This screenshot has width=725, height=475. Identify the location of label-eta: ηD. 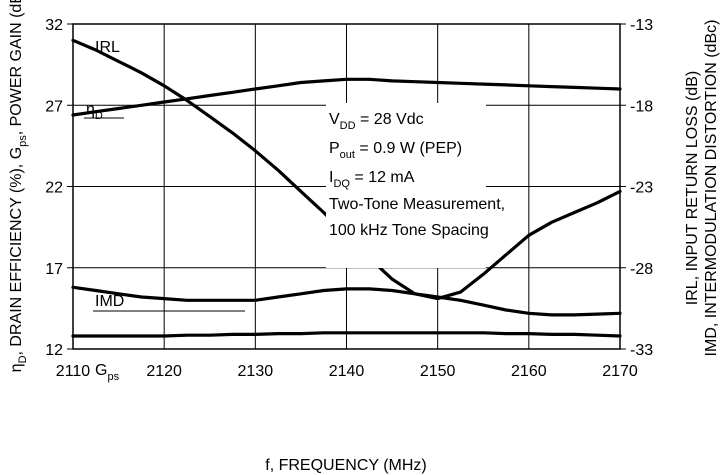
(94, 111).